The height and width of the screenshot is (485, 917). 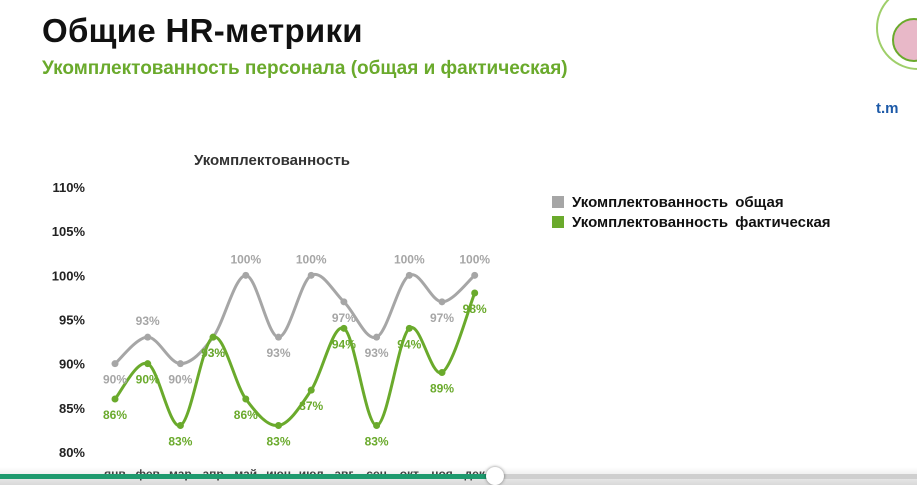 I want to click on data-label-actual: 98%, so click(x=475, y=309).